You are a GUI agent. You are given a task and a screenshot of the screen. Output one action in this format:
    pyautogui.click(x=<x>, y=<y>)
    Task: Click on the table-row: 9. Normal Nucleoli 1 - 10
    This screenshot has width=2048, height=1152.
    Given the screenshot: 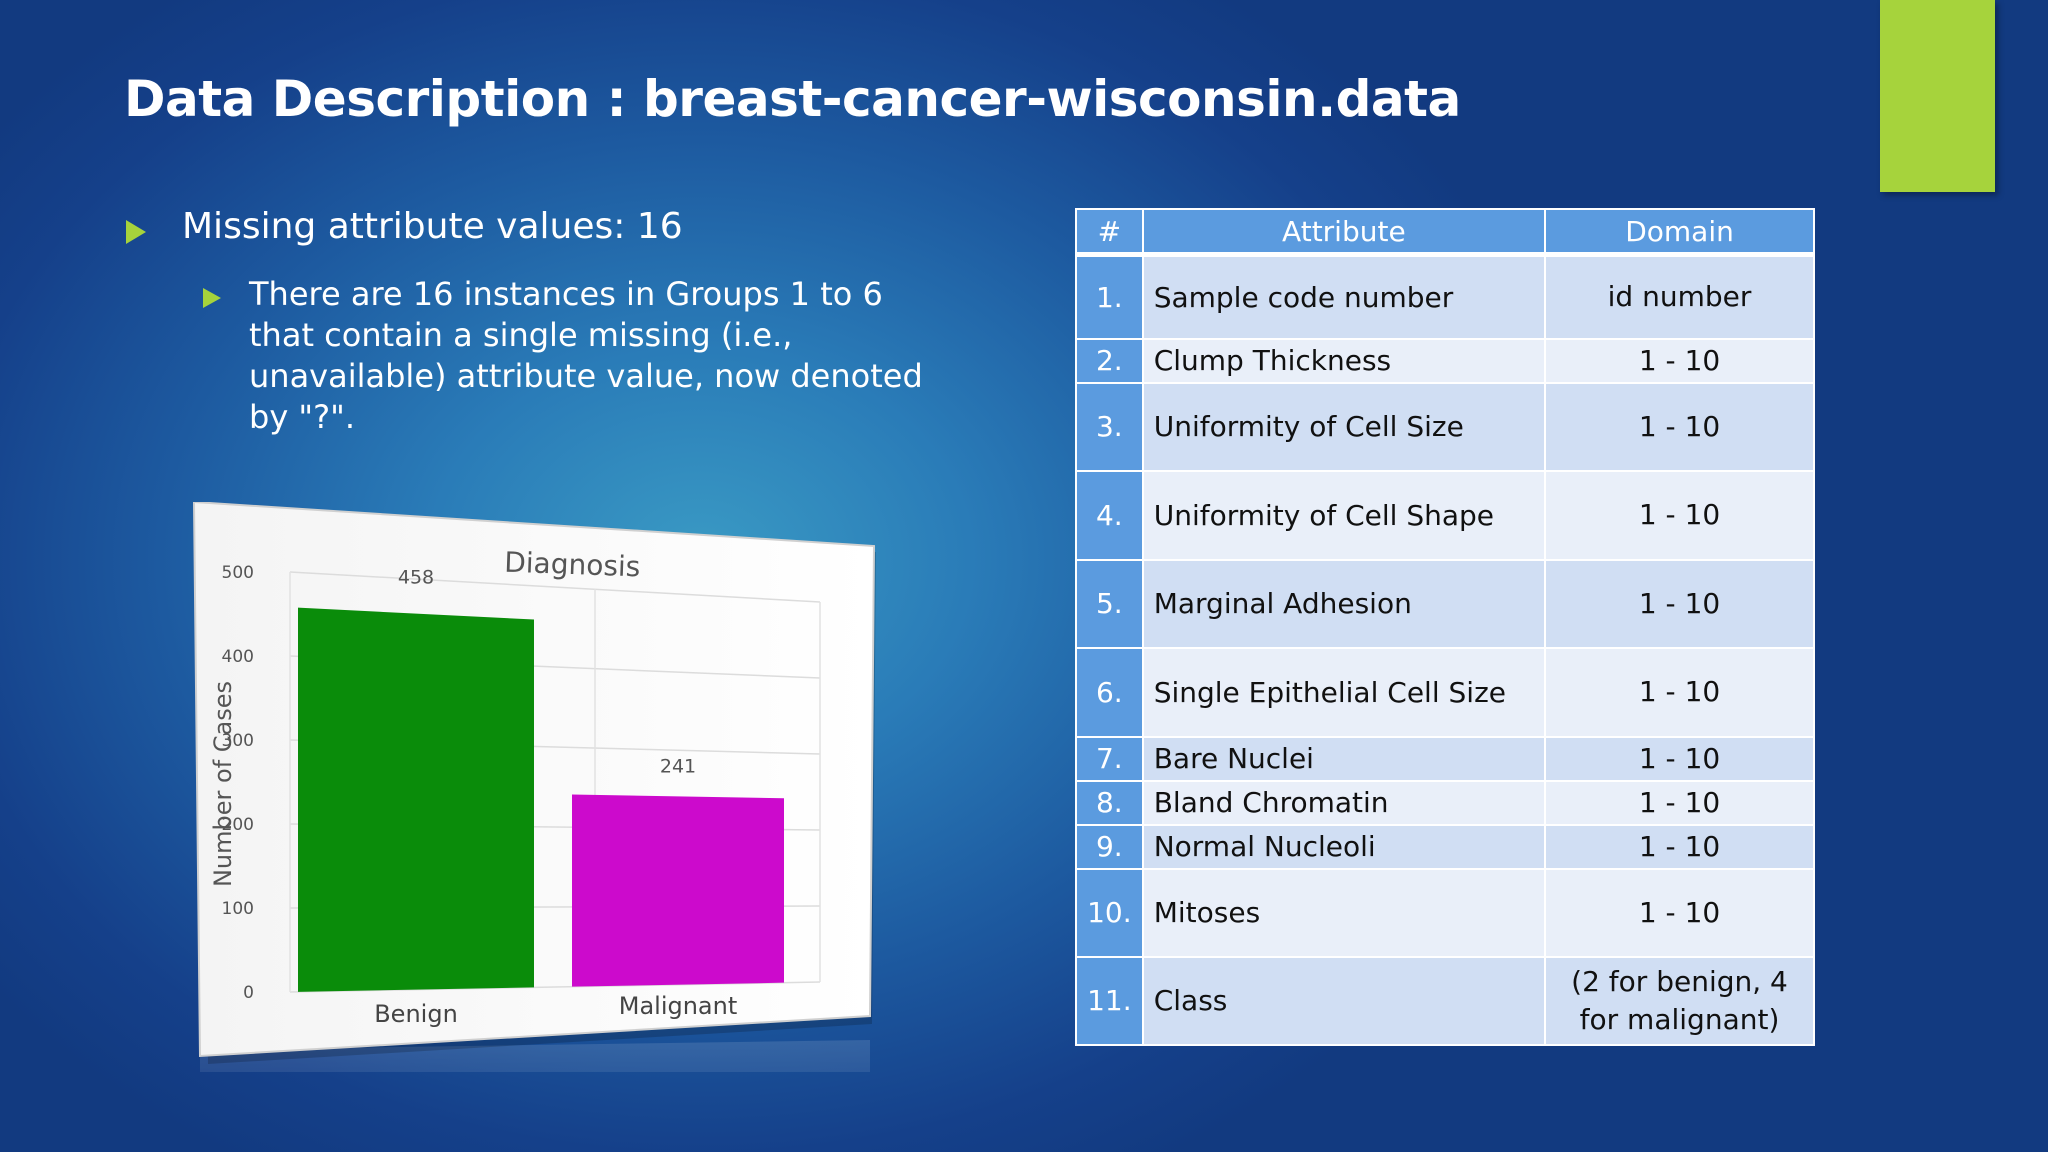 What is the action you would take?
    pyautogui.click(x=1445, y=846)
    